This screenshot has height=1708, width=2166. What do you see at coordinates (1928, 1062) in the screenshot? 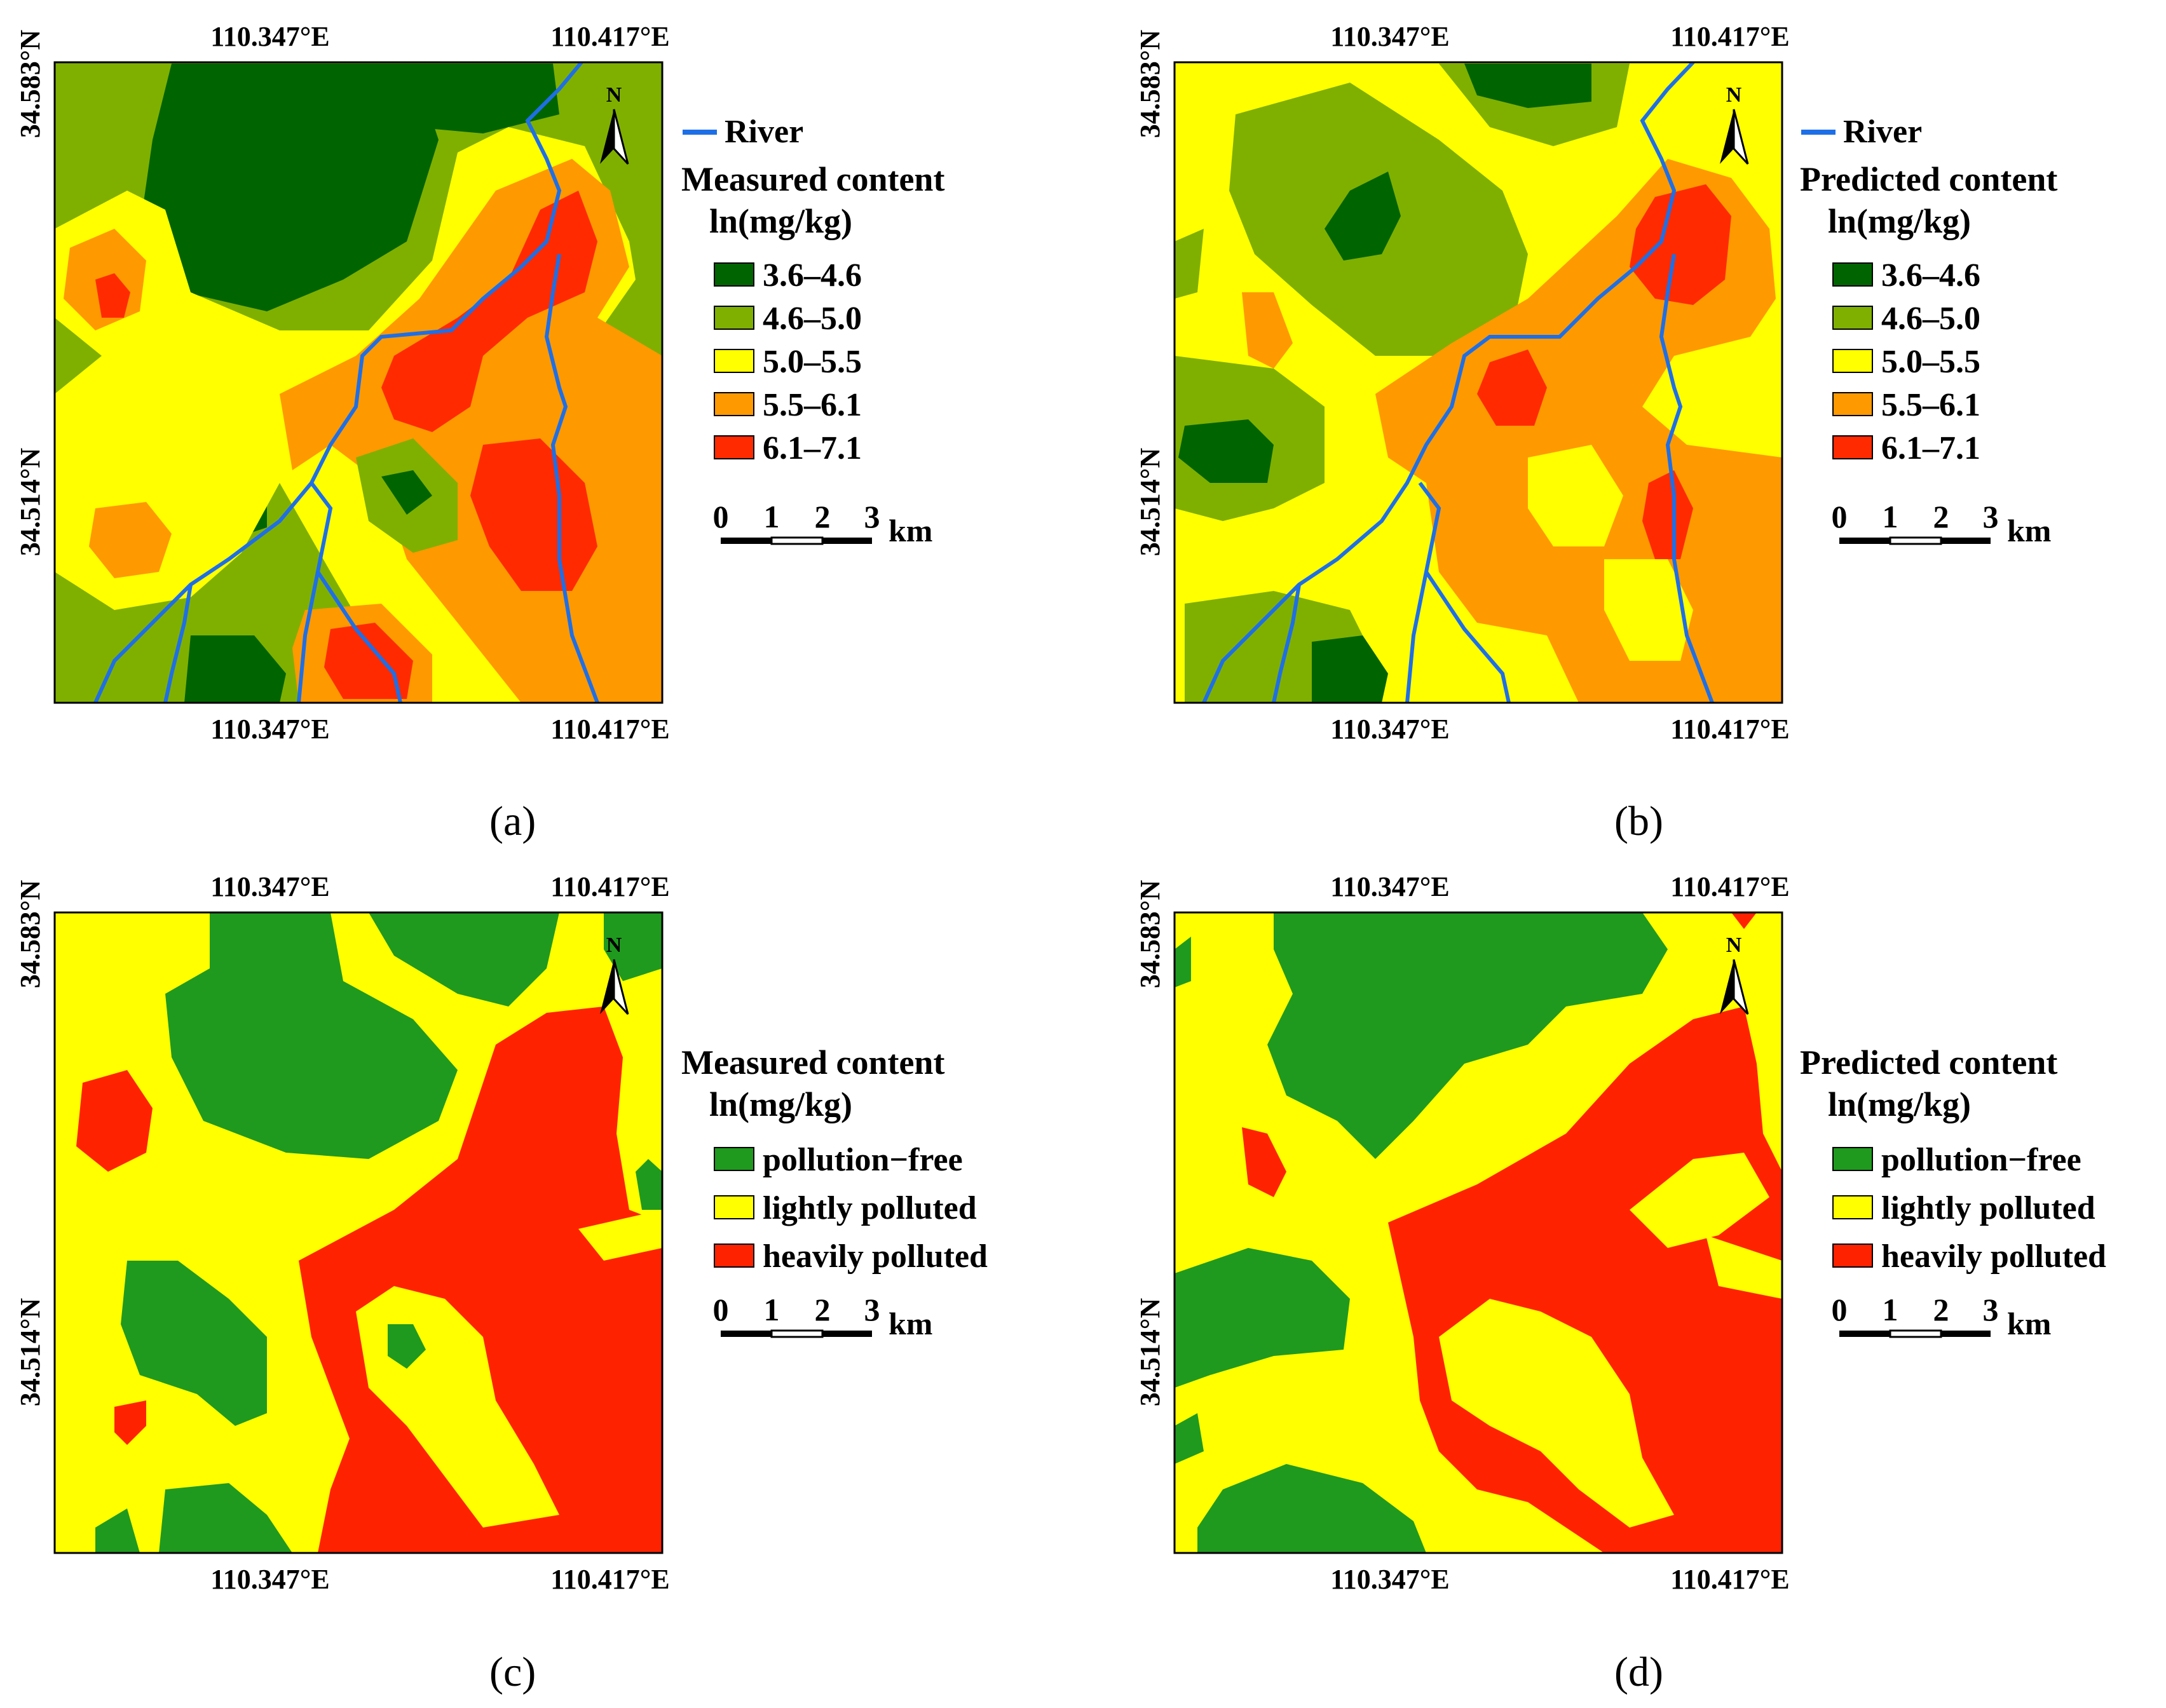
I see `legend-title: Predicted content` at bounding box center [1928, 1062].